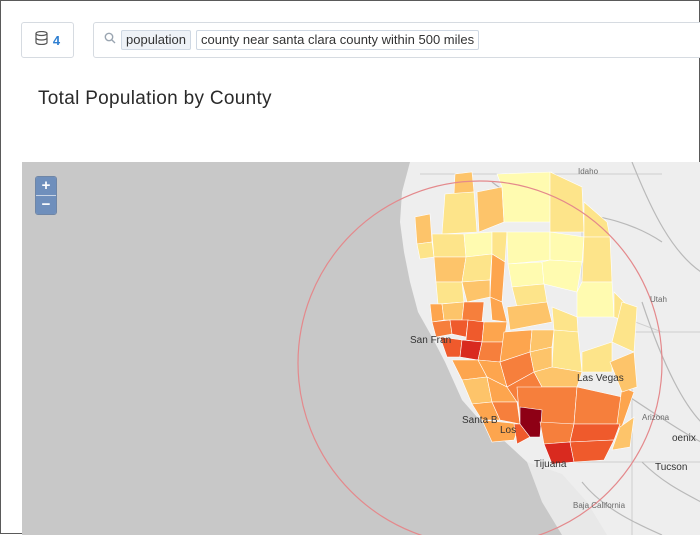  I want to click on map-label-baja-california: Baja California, so click(599, 505).